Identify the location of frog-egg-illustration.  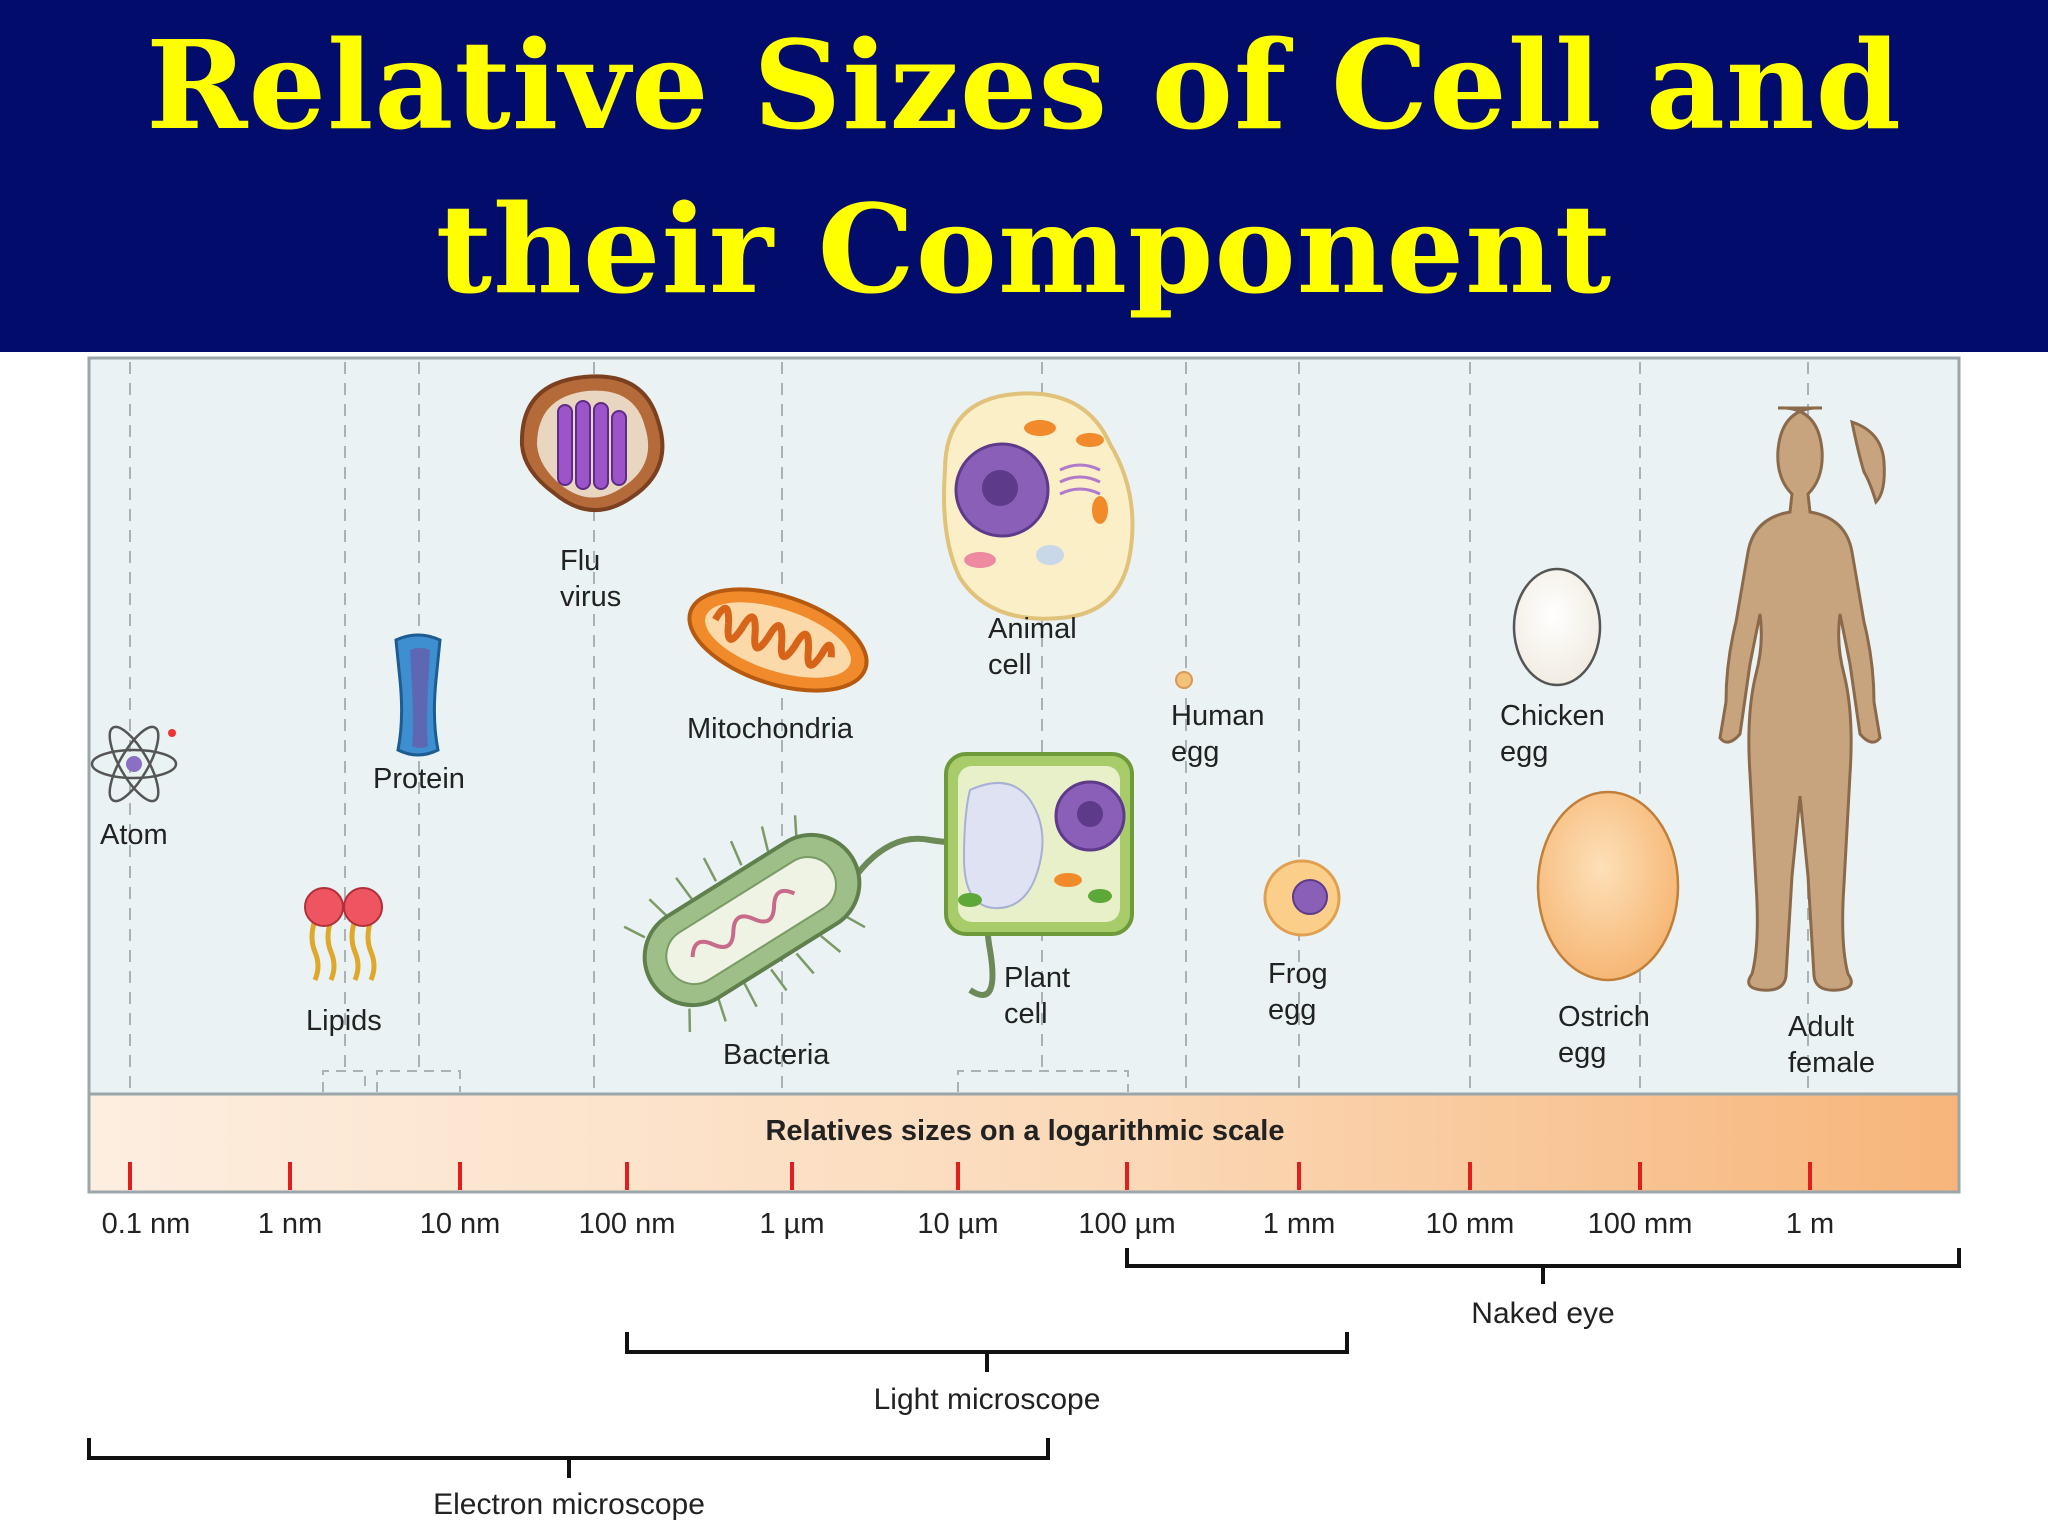
(1302, 898).